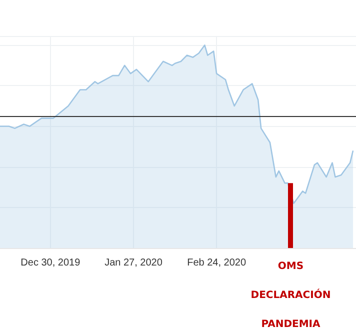 This screenshot has width=356, height=336. I want to click on text: OMS DECLARACIÓN PANDEMIA, so click(290, 295).